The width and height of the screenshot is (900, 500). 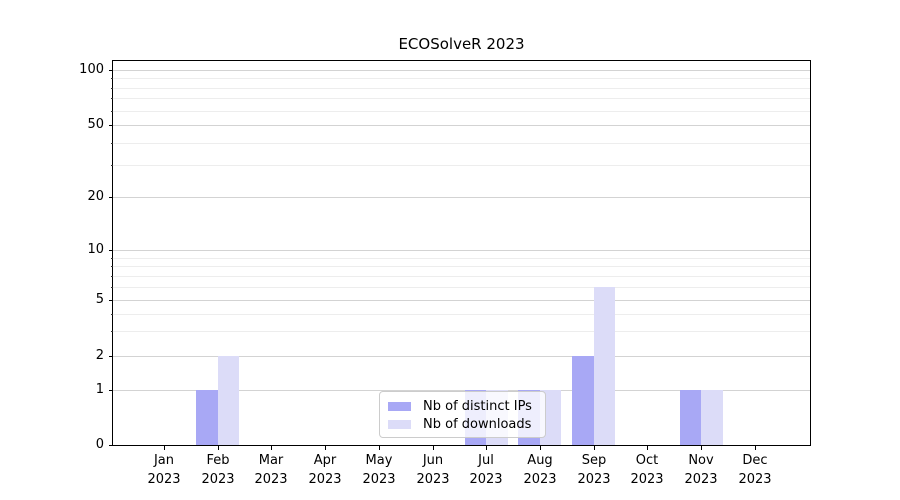 I want to click on legend-label-downloads: Nb of downloads, so click(x=477, y=424).